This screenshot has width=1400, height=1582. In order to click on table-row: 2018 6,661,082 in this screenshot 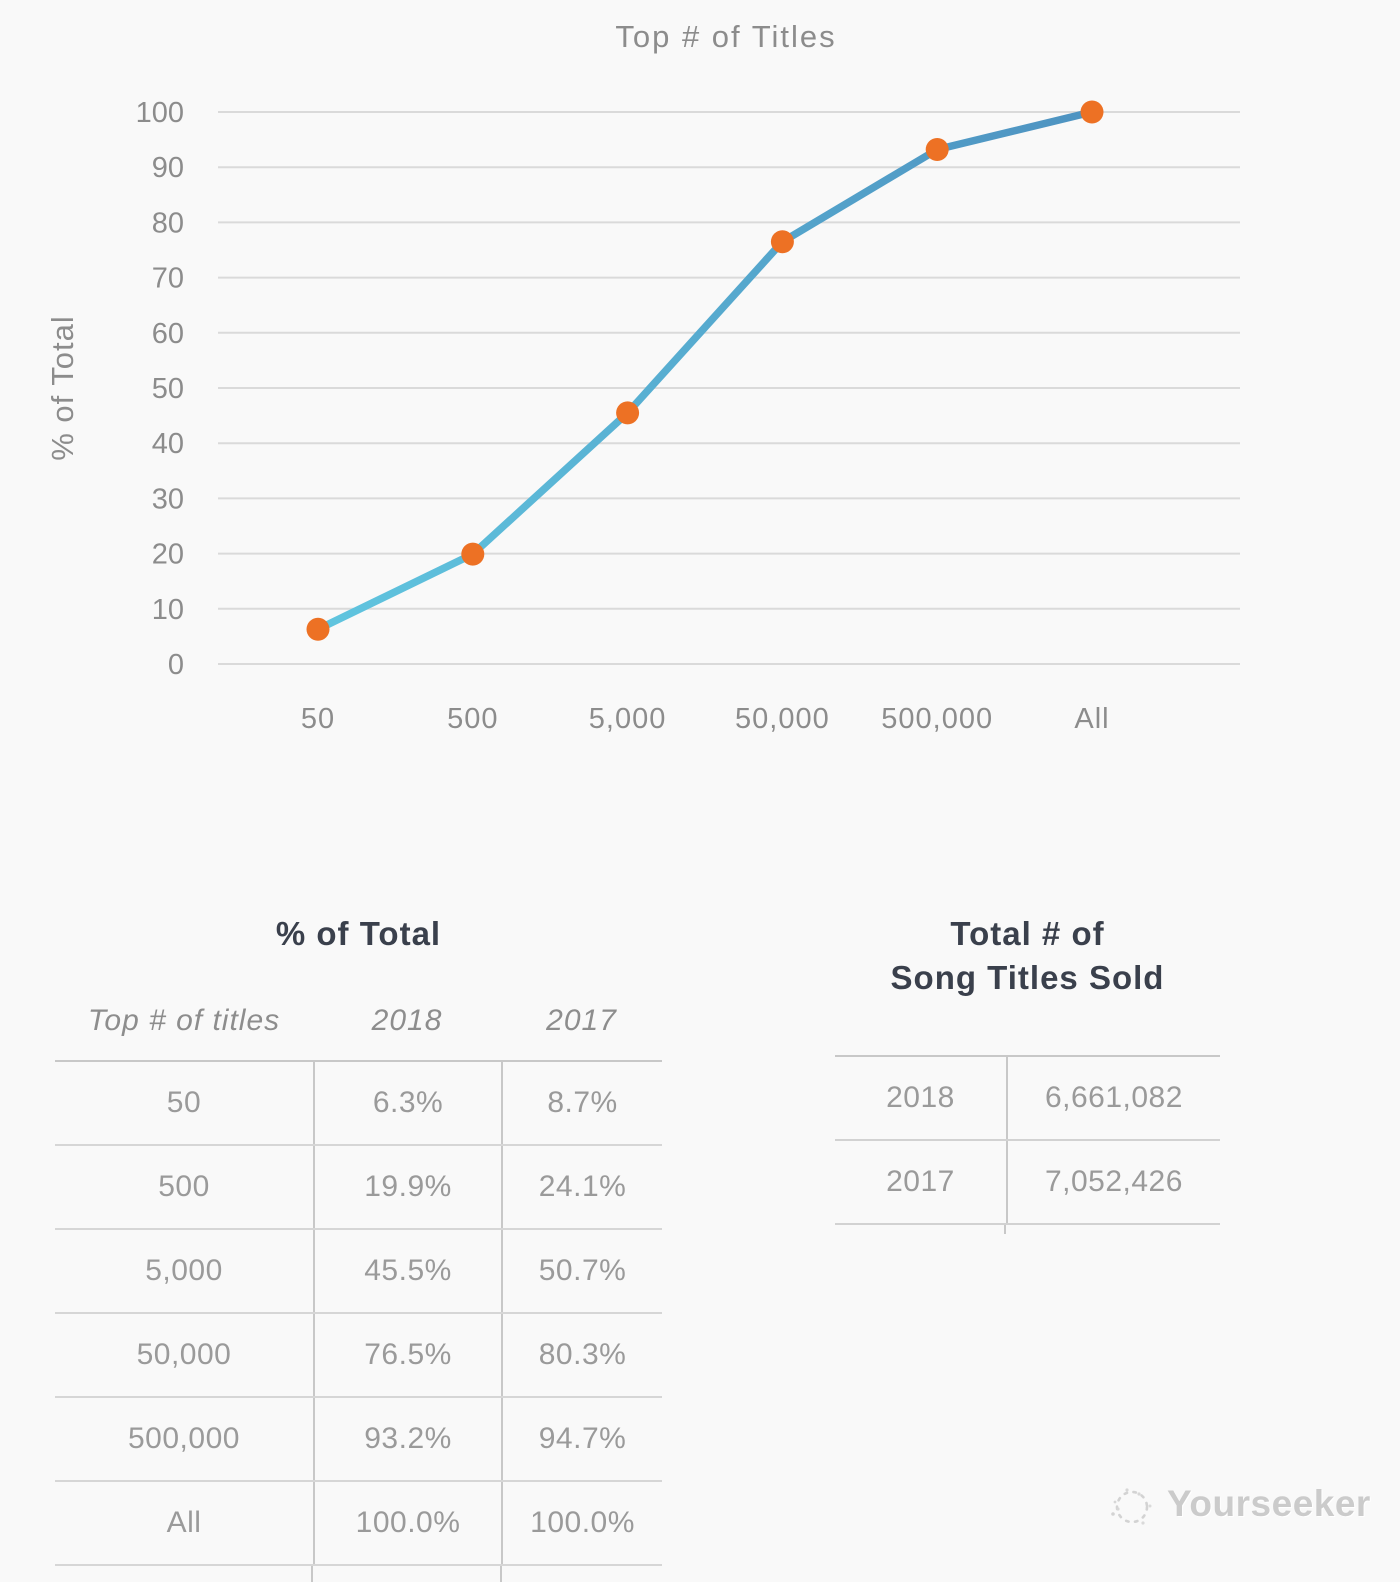, I will do `click(1027, 1099)`.